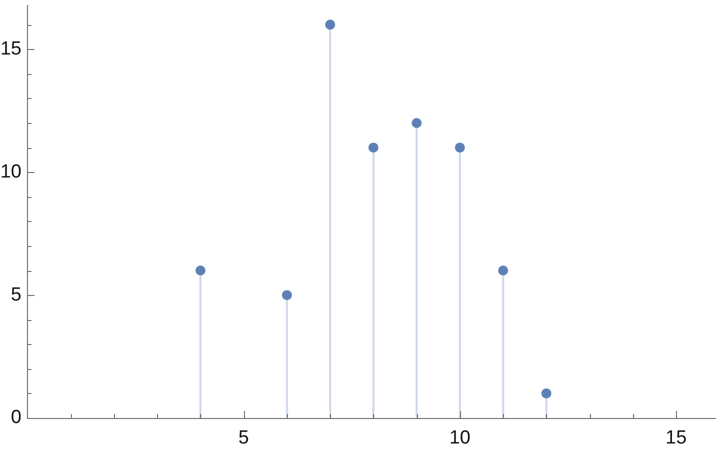 This screenshot has height=452, width=720. Describe the element at coordinates (676, 438) in the screenshot. I see `x-tick-label: 15` at that location.